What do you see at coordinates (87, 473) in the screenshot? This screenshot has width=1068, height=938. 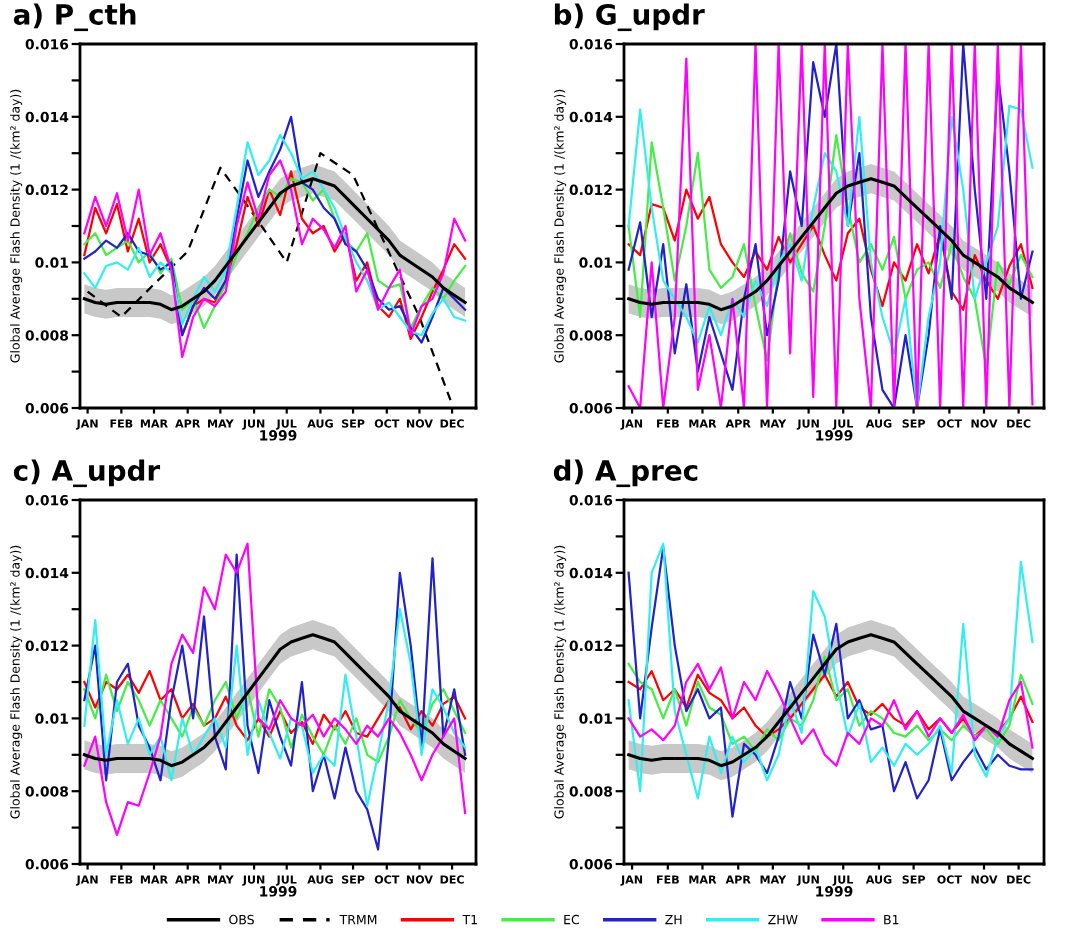 I see `chart-title: c) A_updr` at bounding box center [87, 473].